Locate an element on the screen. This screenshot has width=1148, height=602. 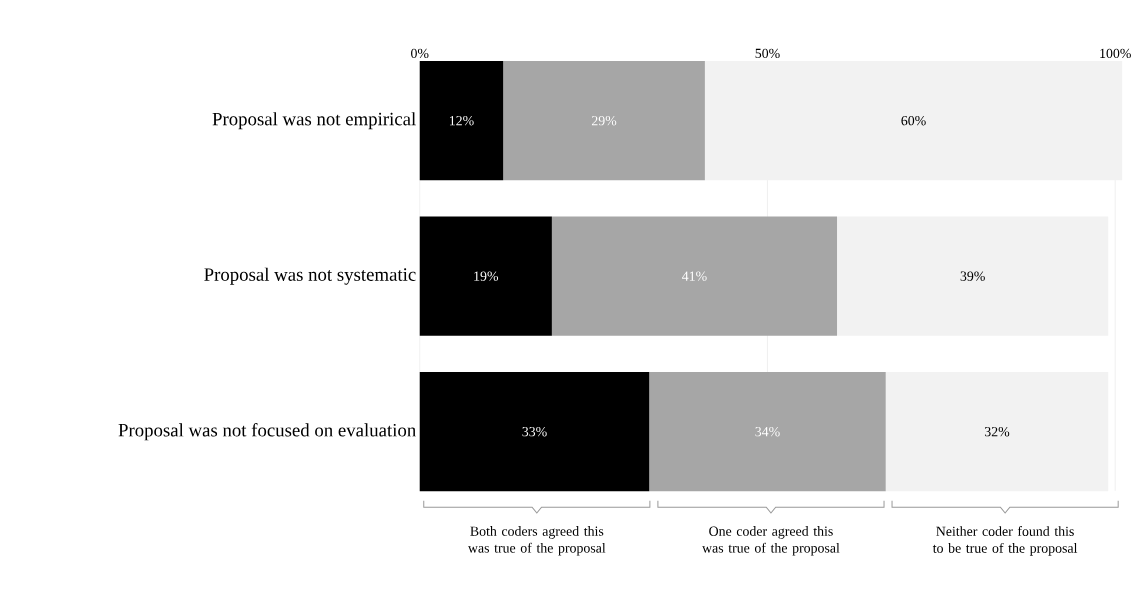
data-label: 12% is located at coordinates (461, 120).